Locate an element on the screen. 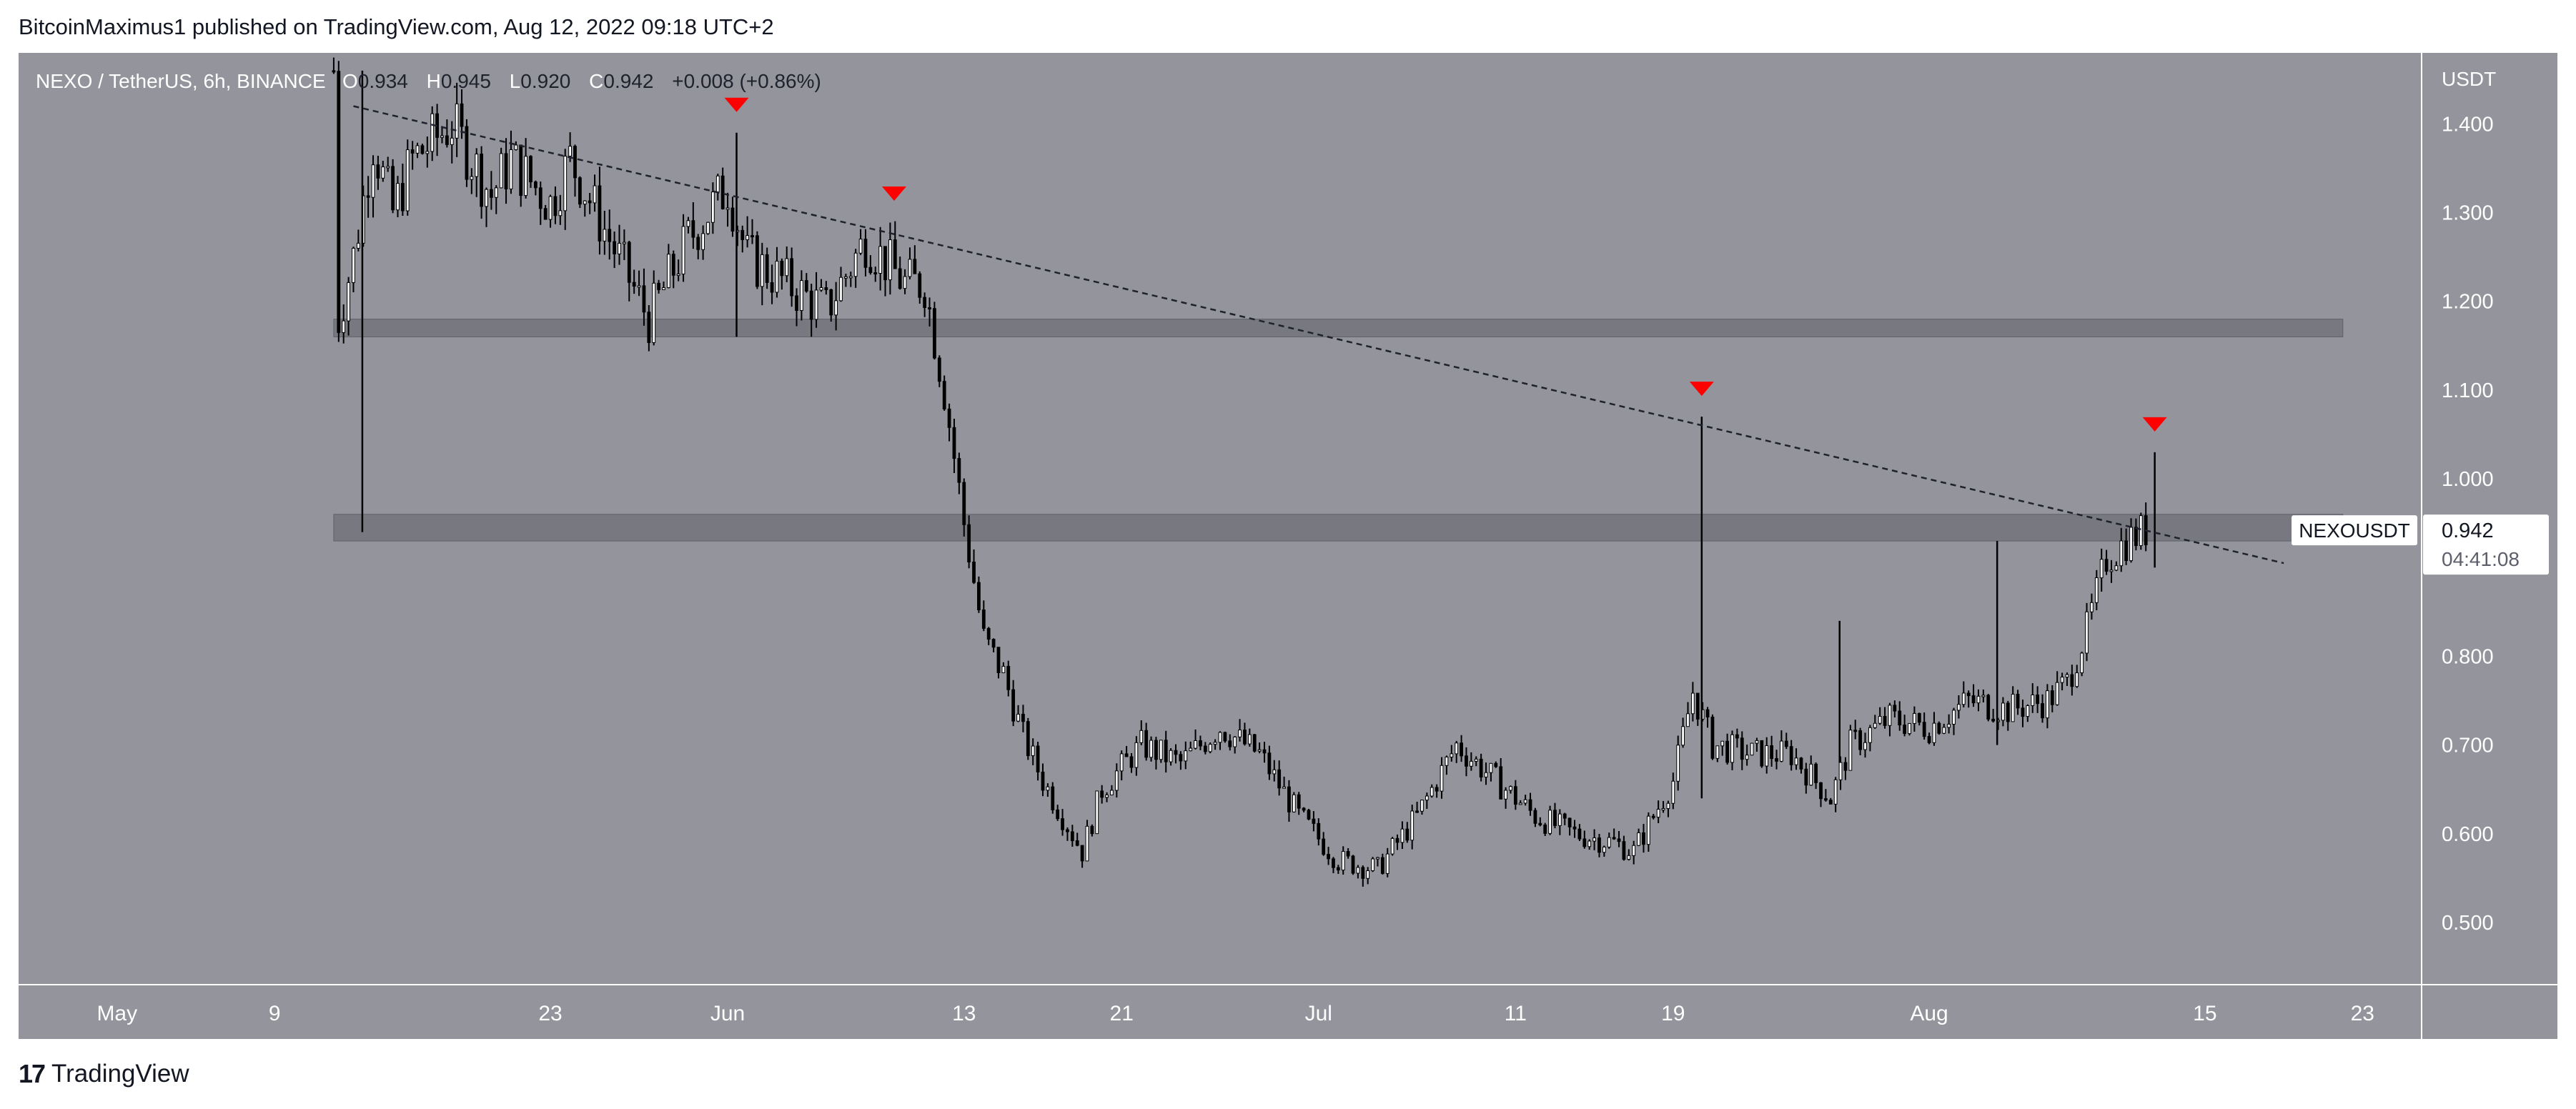  tradingview-footer: 17 TradingView is located at coordinates (104, 1074).